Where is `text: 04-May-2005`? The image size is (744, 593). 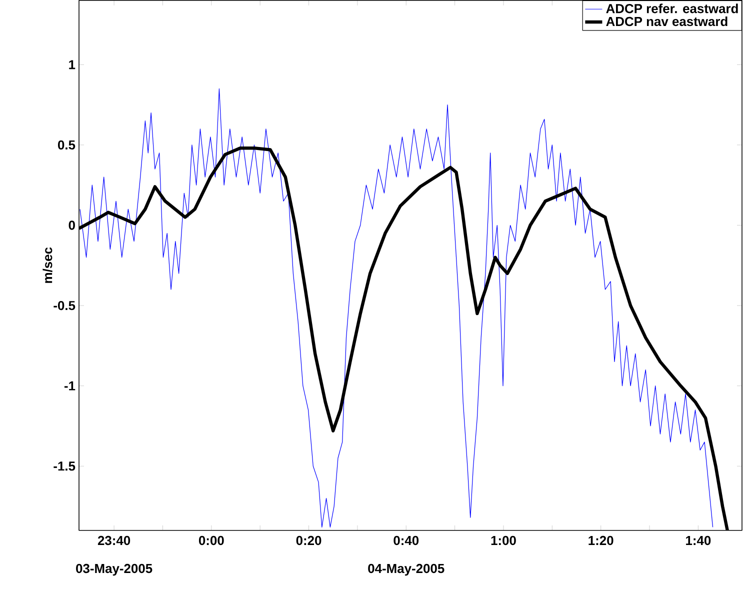 text: 04-May-2005 is located at coordinates (406, 570).